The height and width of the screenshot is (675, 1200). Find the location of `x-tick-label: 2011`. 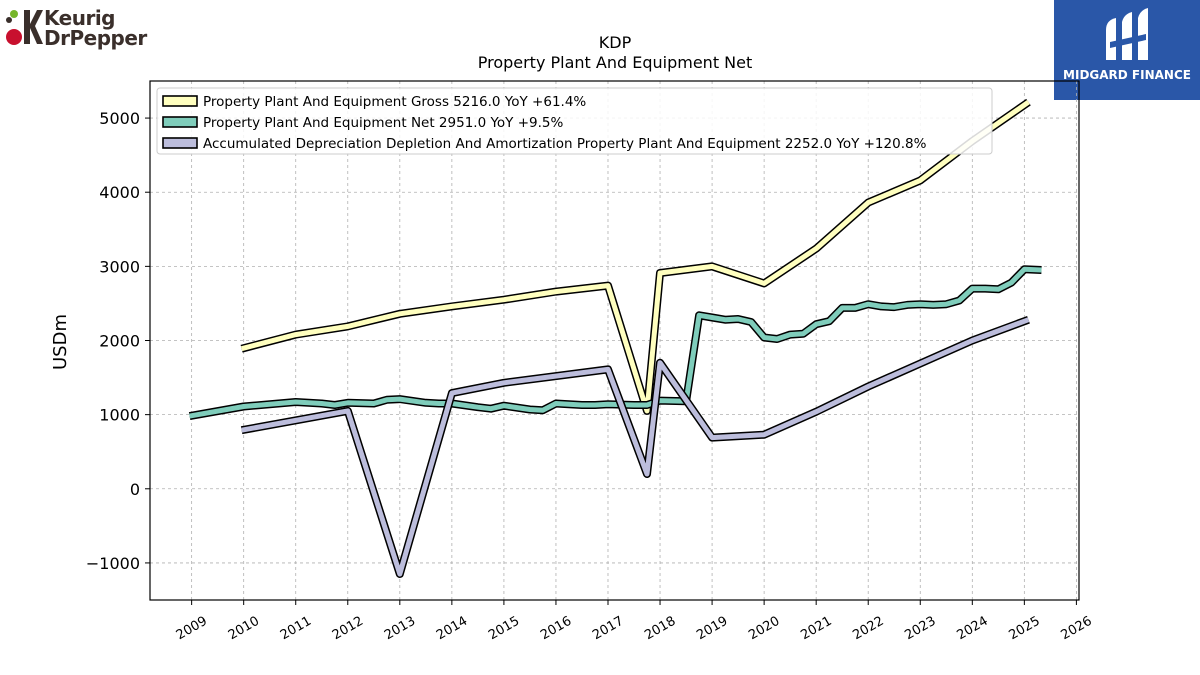

x-tick-label: 2011 is located at coordinates (296, 629).